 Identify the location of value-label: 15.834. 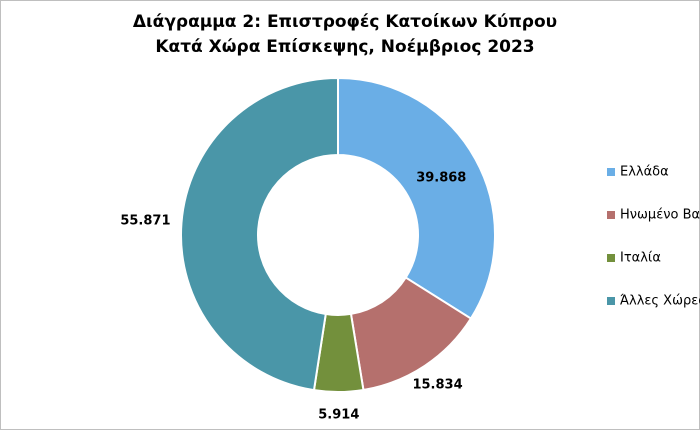
(437, 384).